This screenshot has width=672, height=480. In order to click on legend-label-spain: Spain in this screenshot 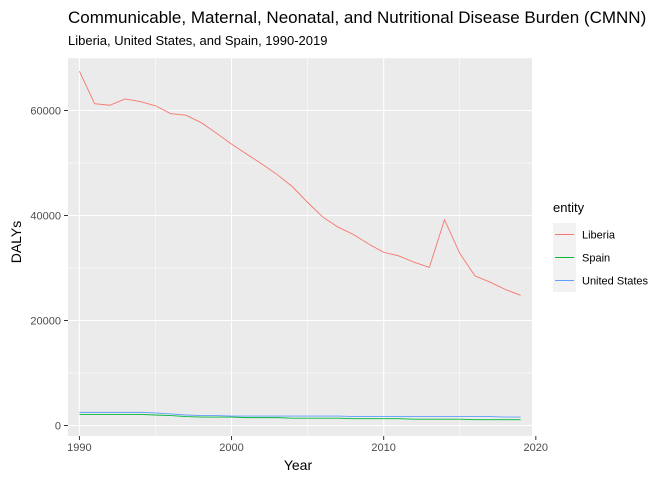, I will do `click(596, 259)`.